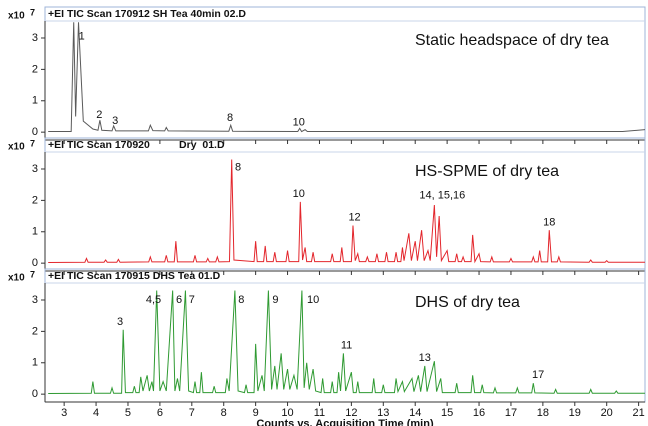  Describe the element at coordinates (638, 413) in the screenshot. I see `x-tick-label: 21` at that location.